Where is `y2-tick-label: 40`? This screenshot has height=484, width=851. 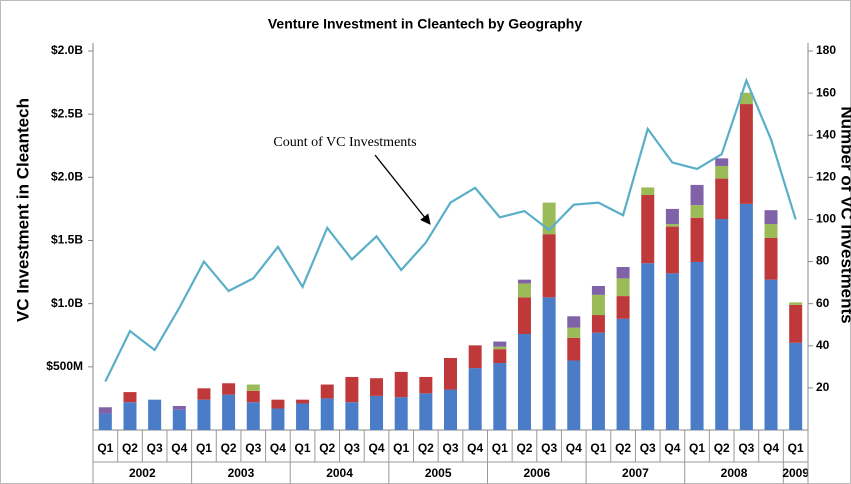 y2-tick-label: 40 is located at coordinates (823, 345).